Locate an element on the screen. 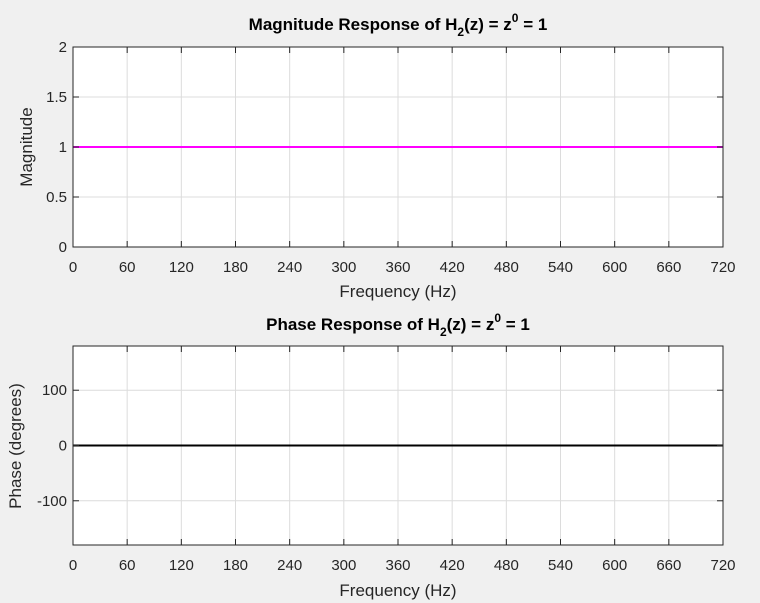 This screenshot has height=603, width=760. phase-x-tick-label: 360 is located at coordinates (397, 565).